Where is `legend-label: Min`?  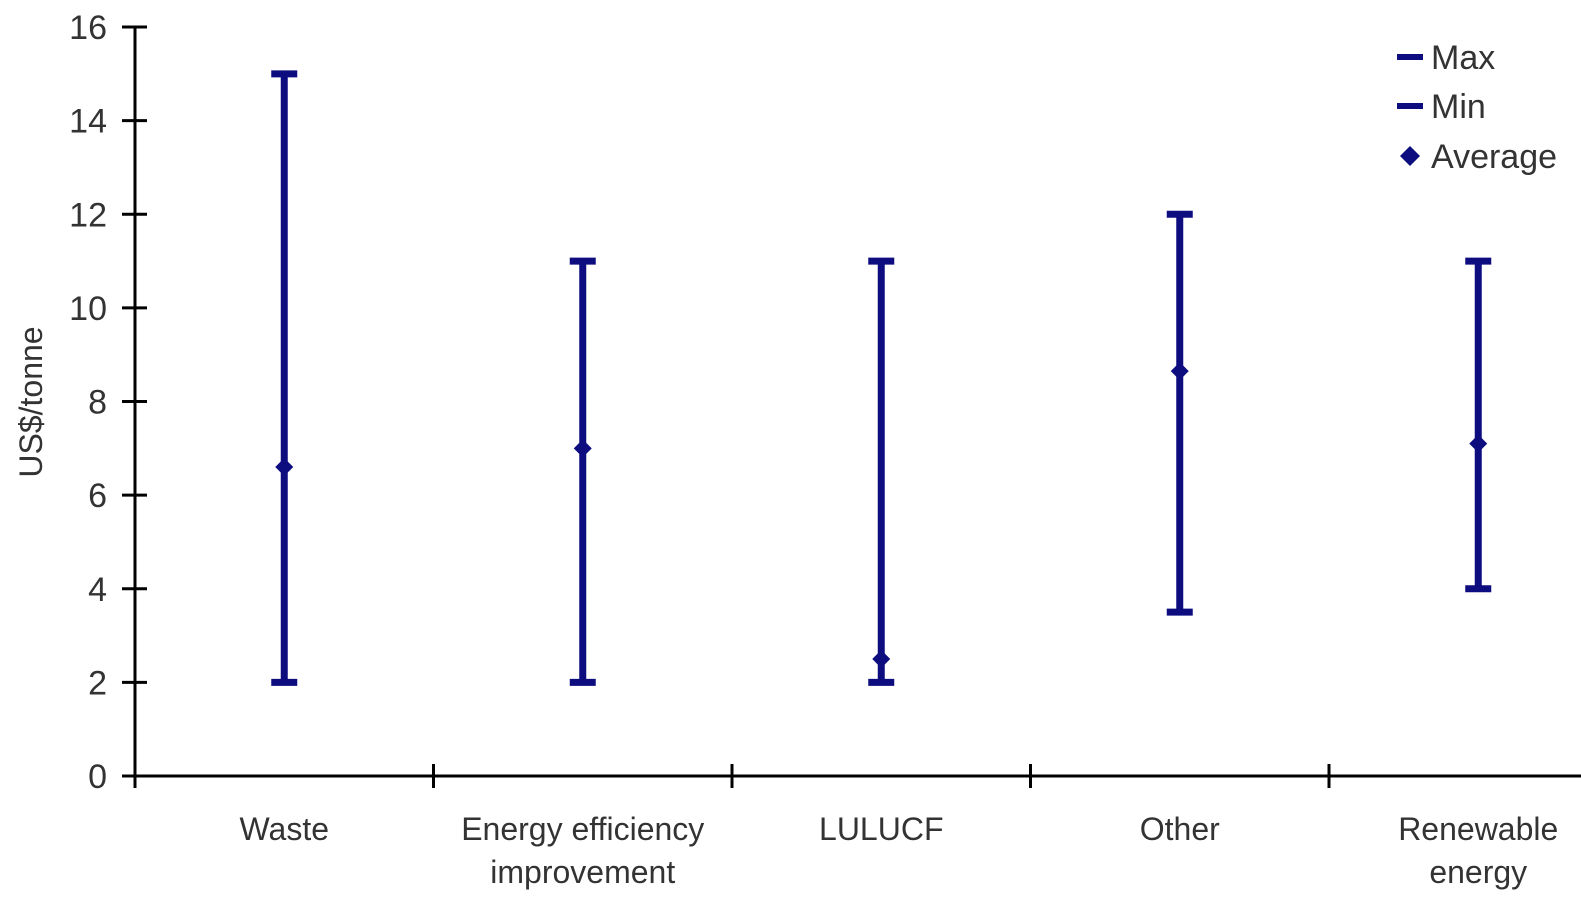 legend-label: Min is located at coordinates (1458, 107).